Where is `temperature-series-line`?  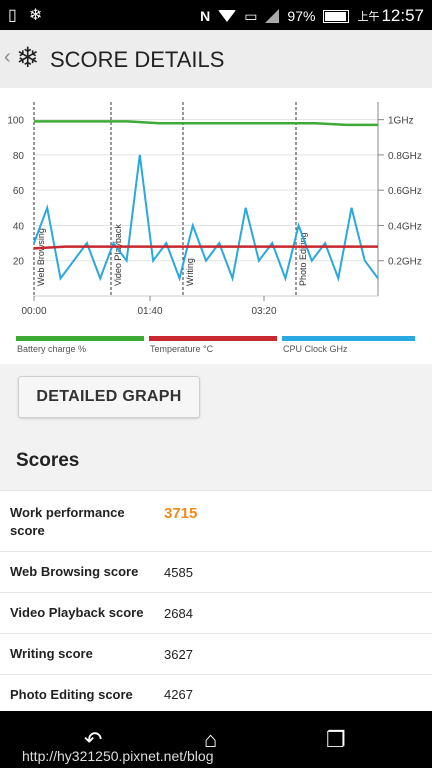 temperature-series-line is located at coordinates (205, 247).